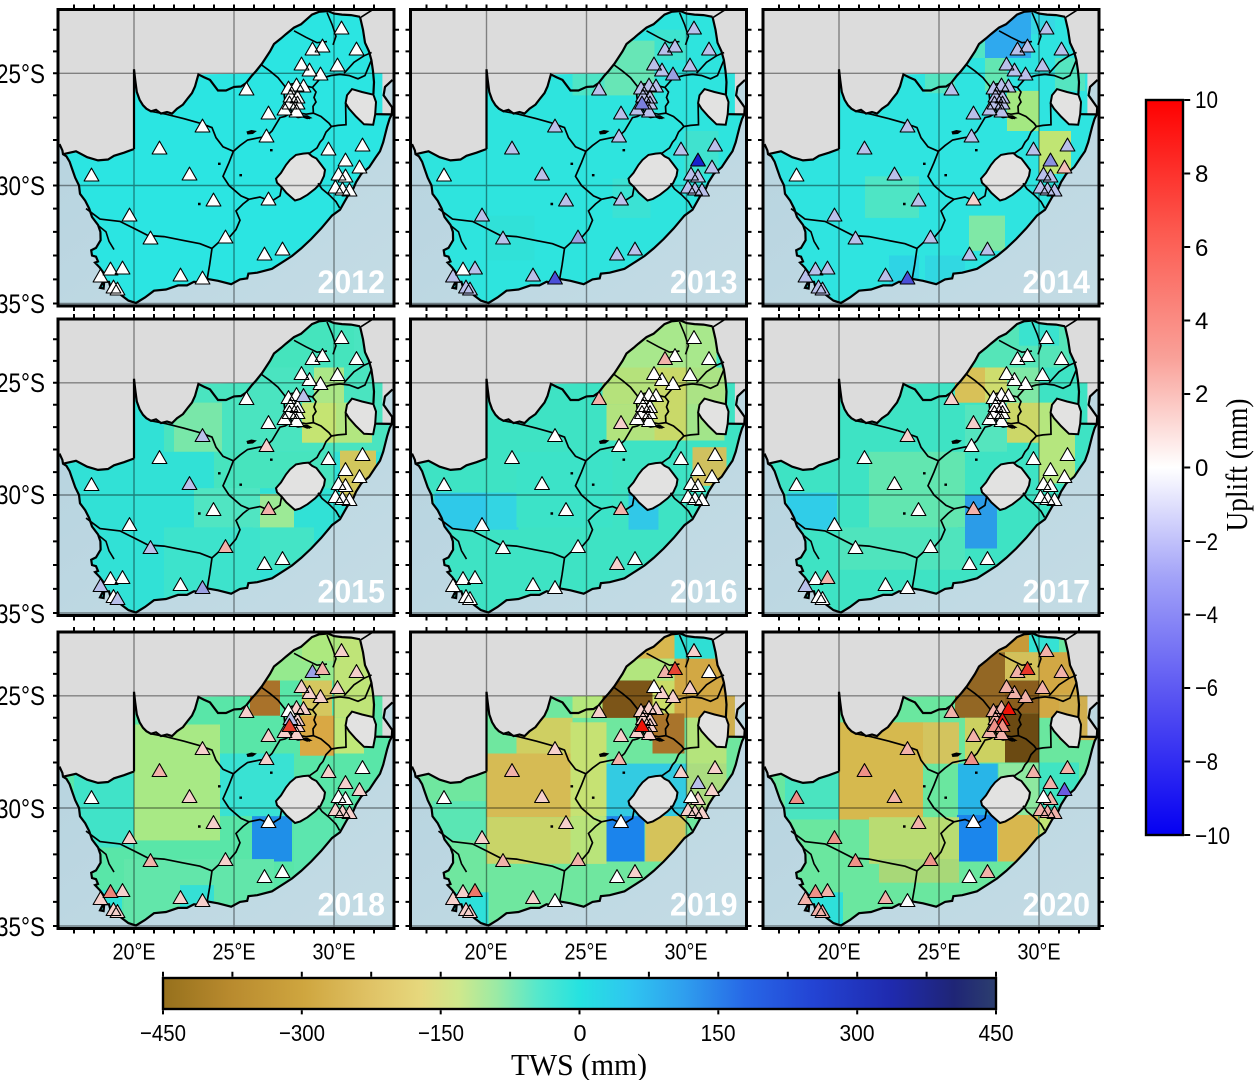 The height and width of the screenshot is (1080, 1260). I want to click on svg-text: 2016, so click(704, 592).